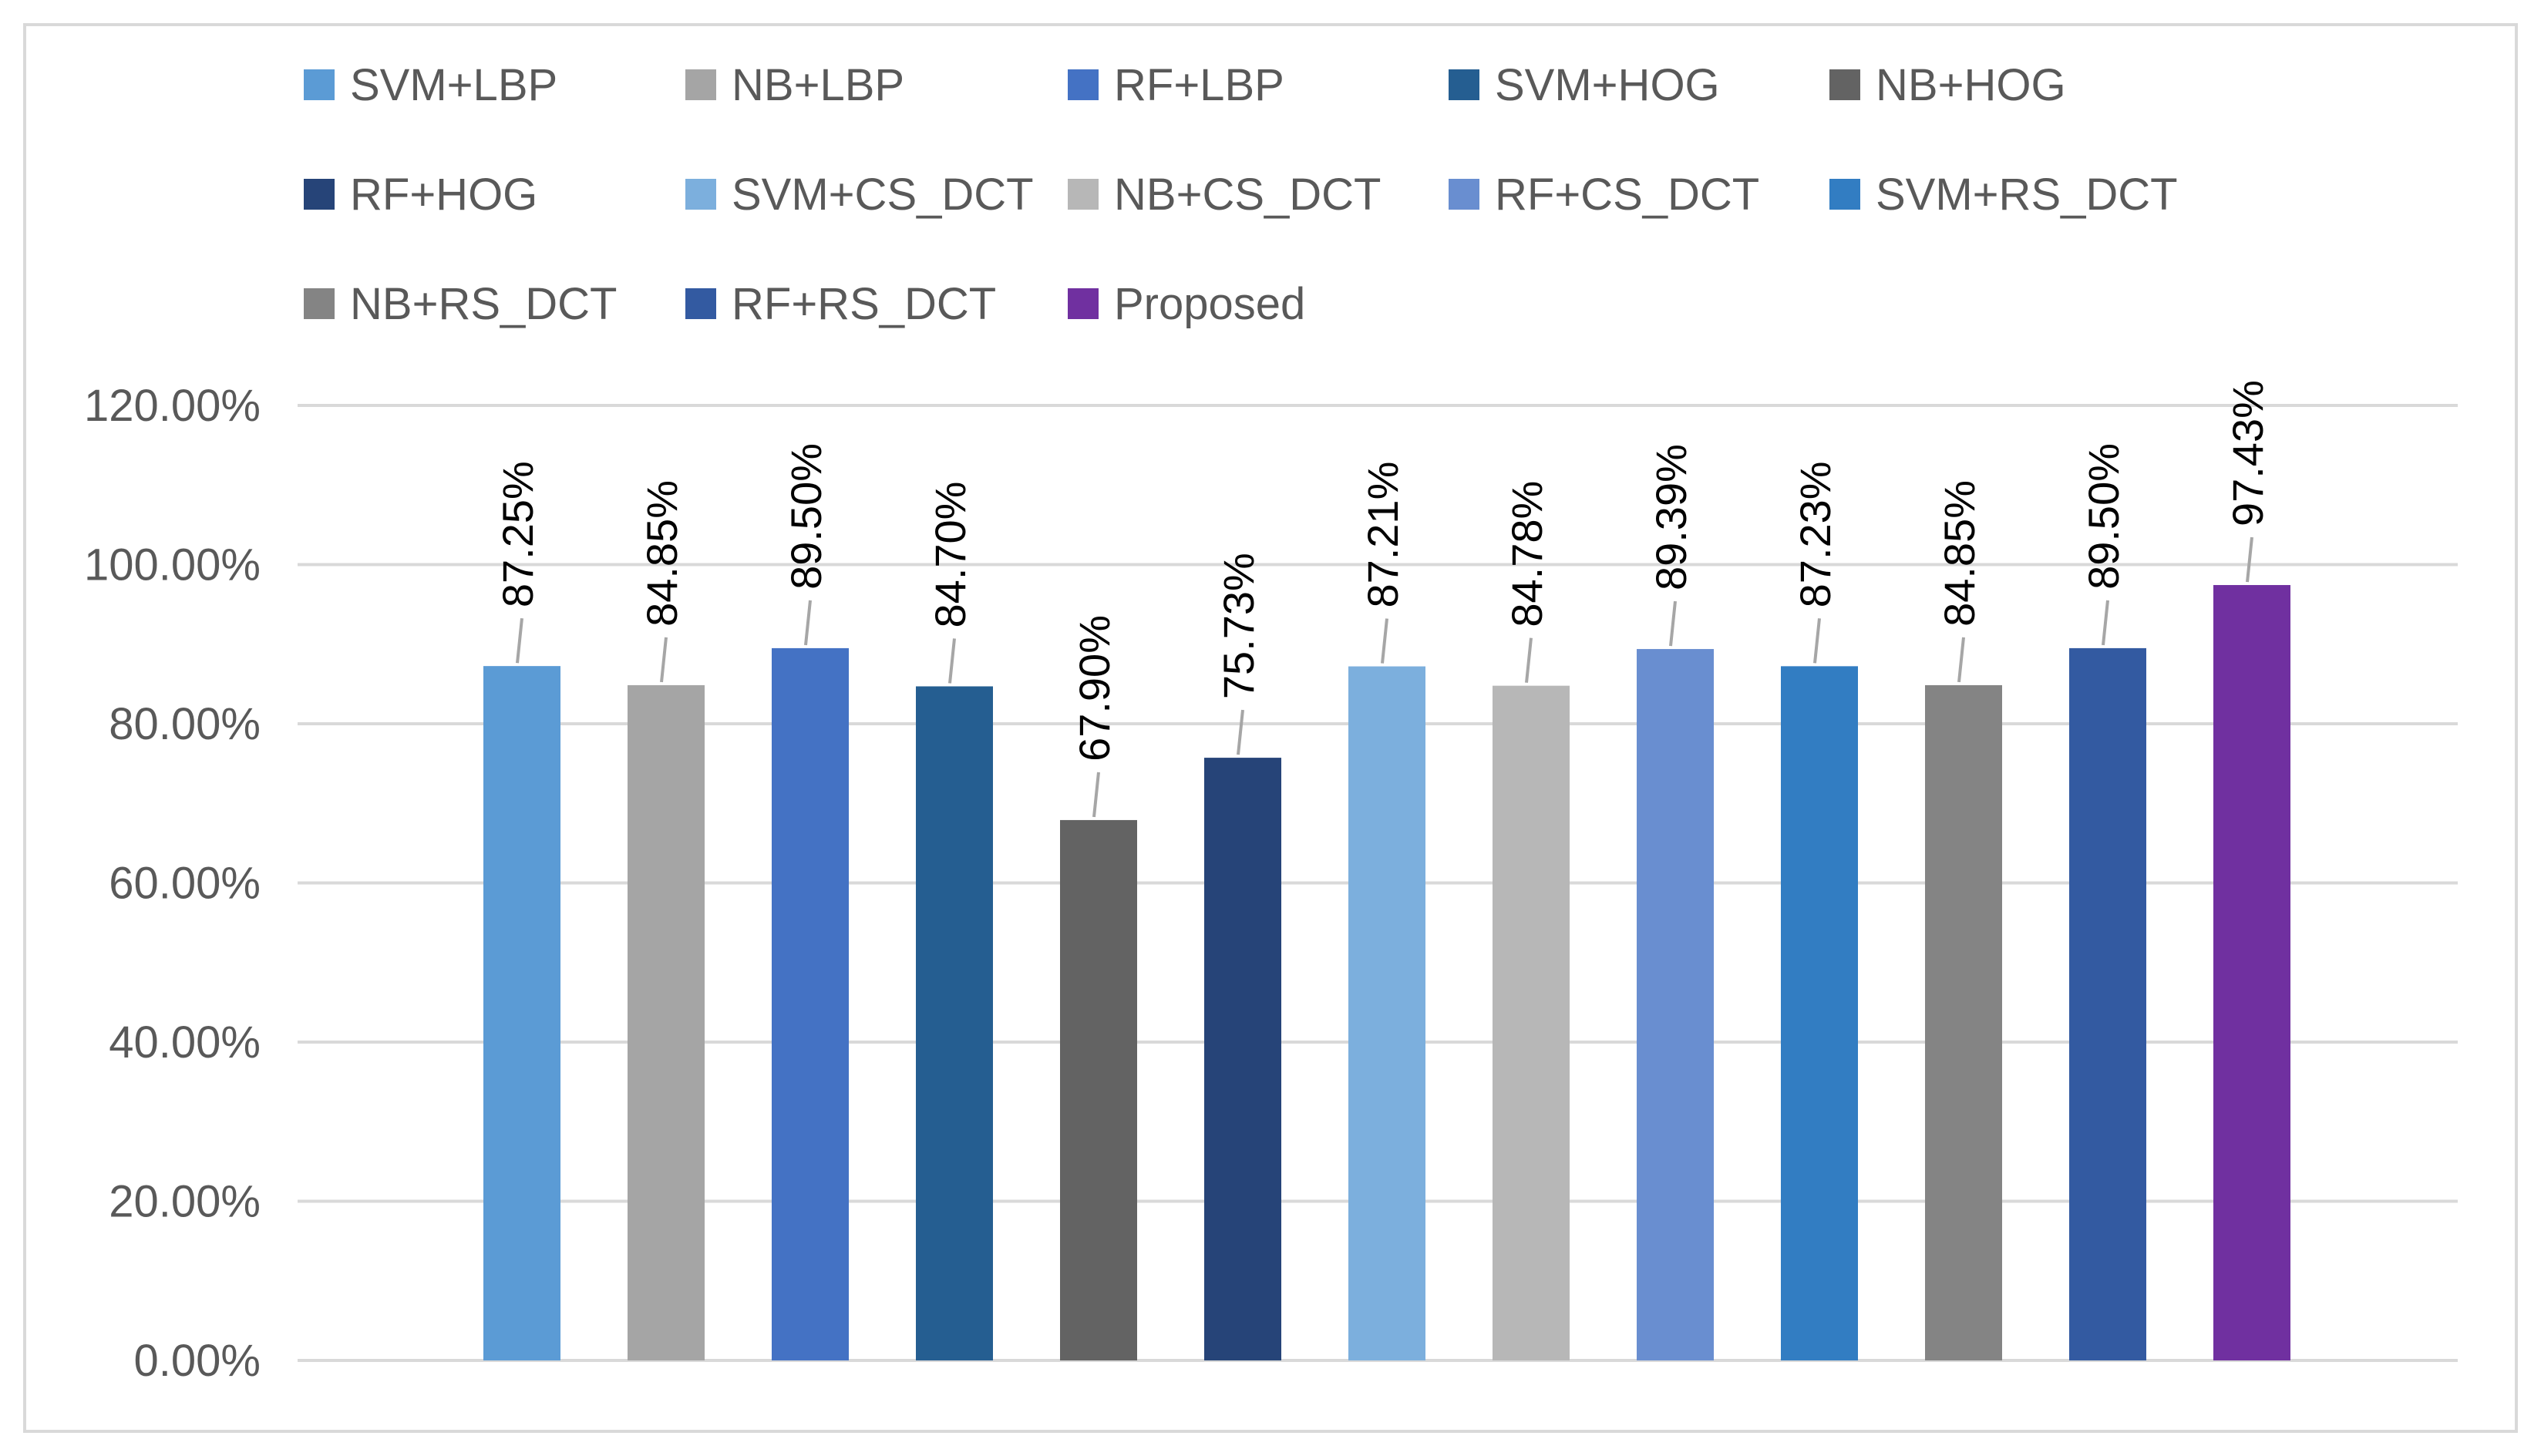 The image size is (2541, 1456). Describe the element at coordinates (1199, 85) in the screenshot. I see `legend-label: RF+LBP` at that location.